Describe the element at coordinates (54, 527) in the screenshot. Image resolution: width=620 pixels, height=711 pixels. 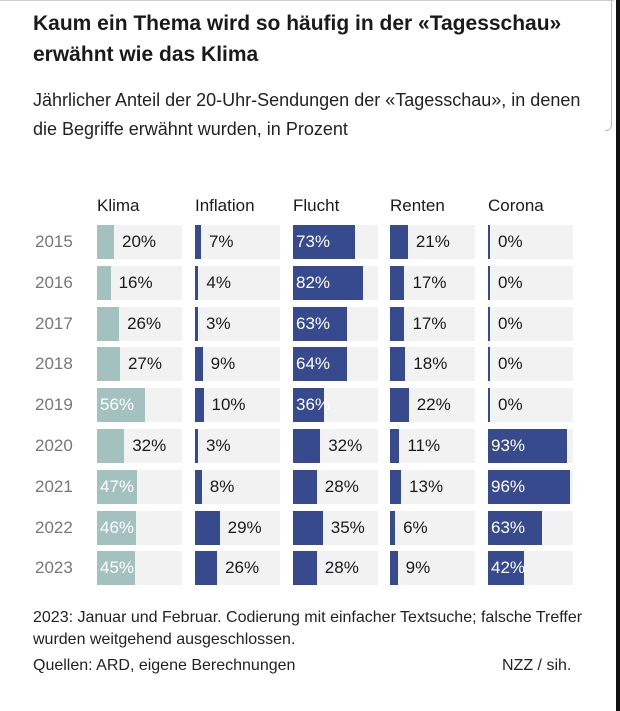
I see `year-label: 2022` at that location.